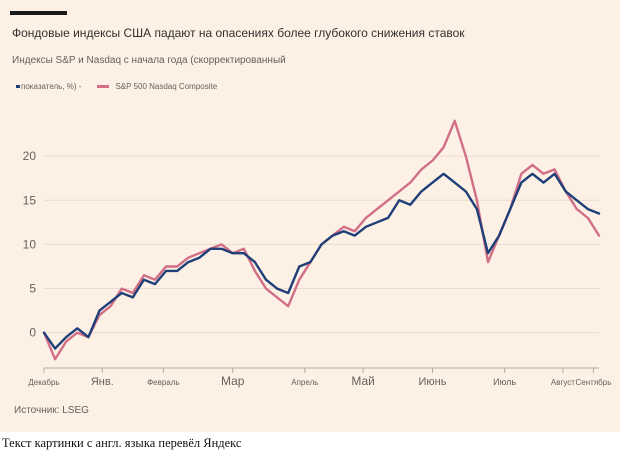 The image size is (620, 459). I want to click on x-tick-label: Июнь, so click(433, 382).